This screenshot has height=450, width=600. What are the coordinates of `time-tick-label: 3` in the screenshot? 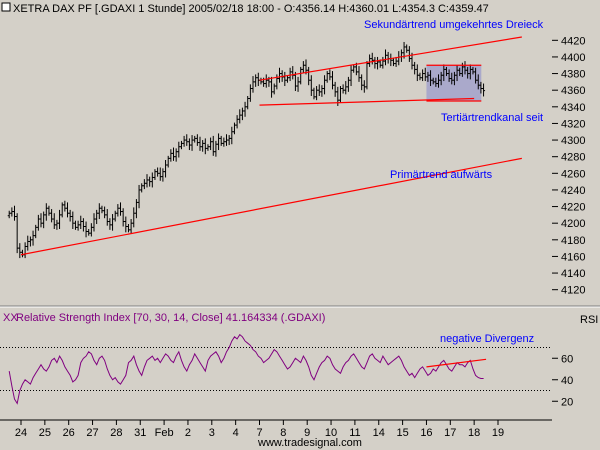 It's located at (212, 433).